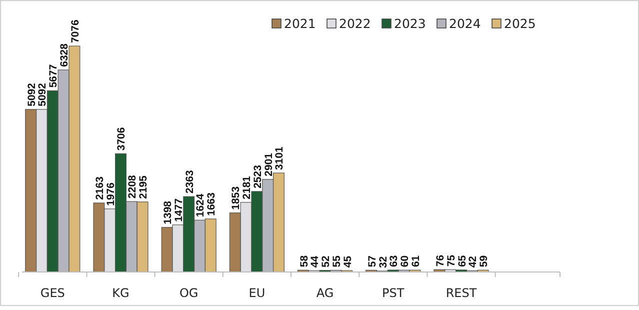  What do you see at coordinates (178, 210) in the screenshot?
I see `data-label: 1477` at bounding box center [178, 210].